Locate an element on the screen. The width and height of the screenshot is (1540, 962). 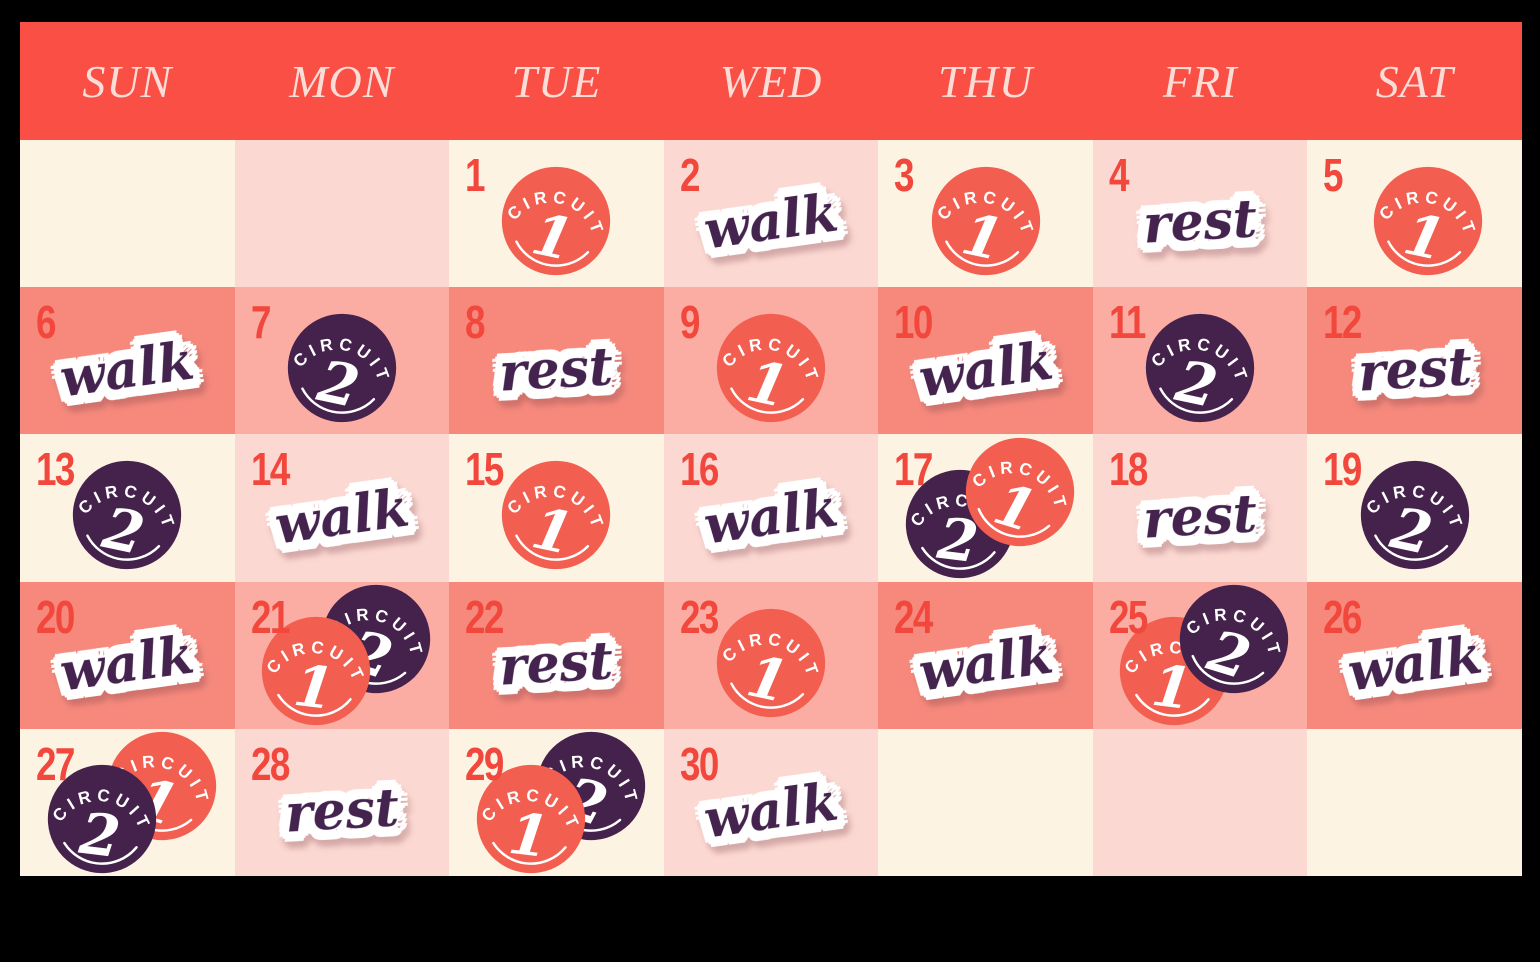
date-number: 15 is located at coordinates (484, 469).